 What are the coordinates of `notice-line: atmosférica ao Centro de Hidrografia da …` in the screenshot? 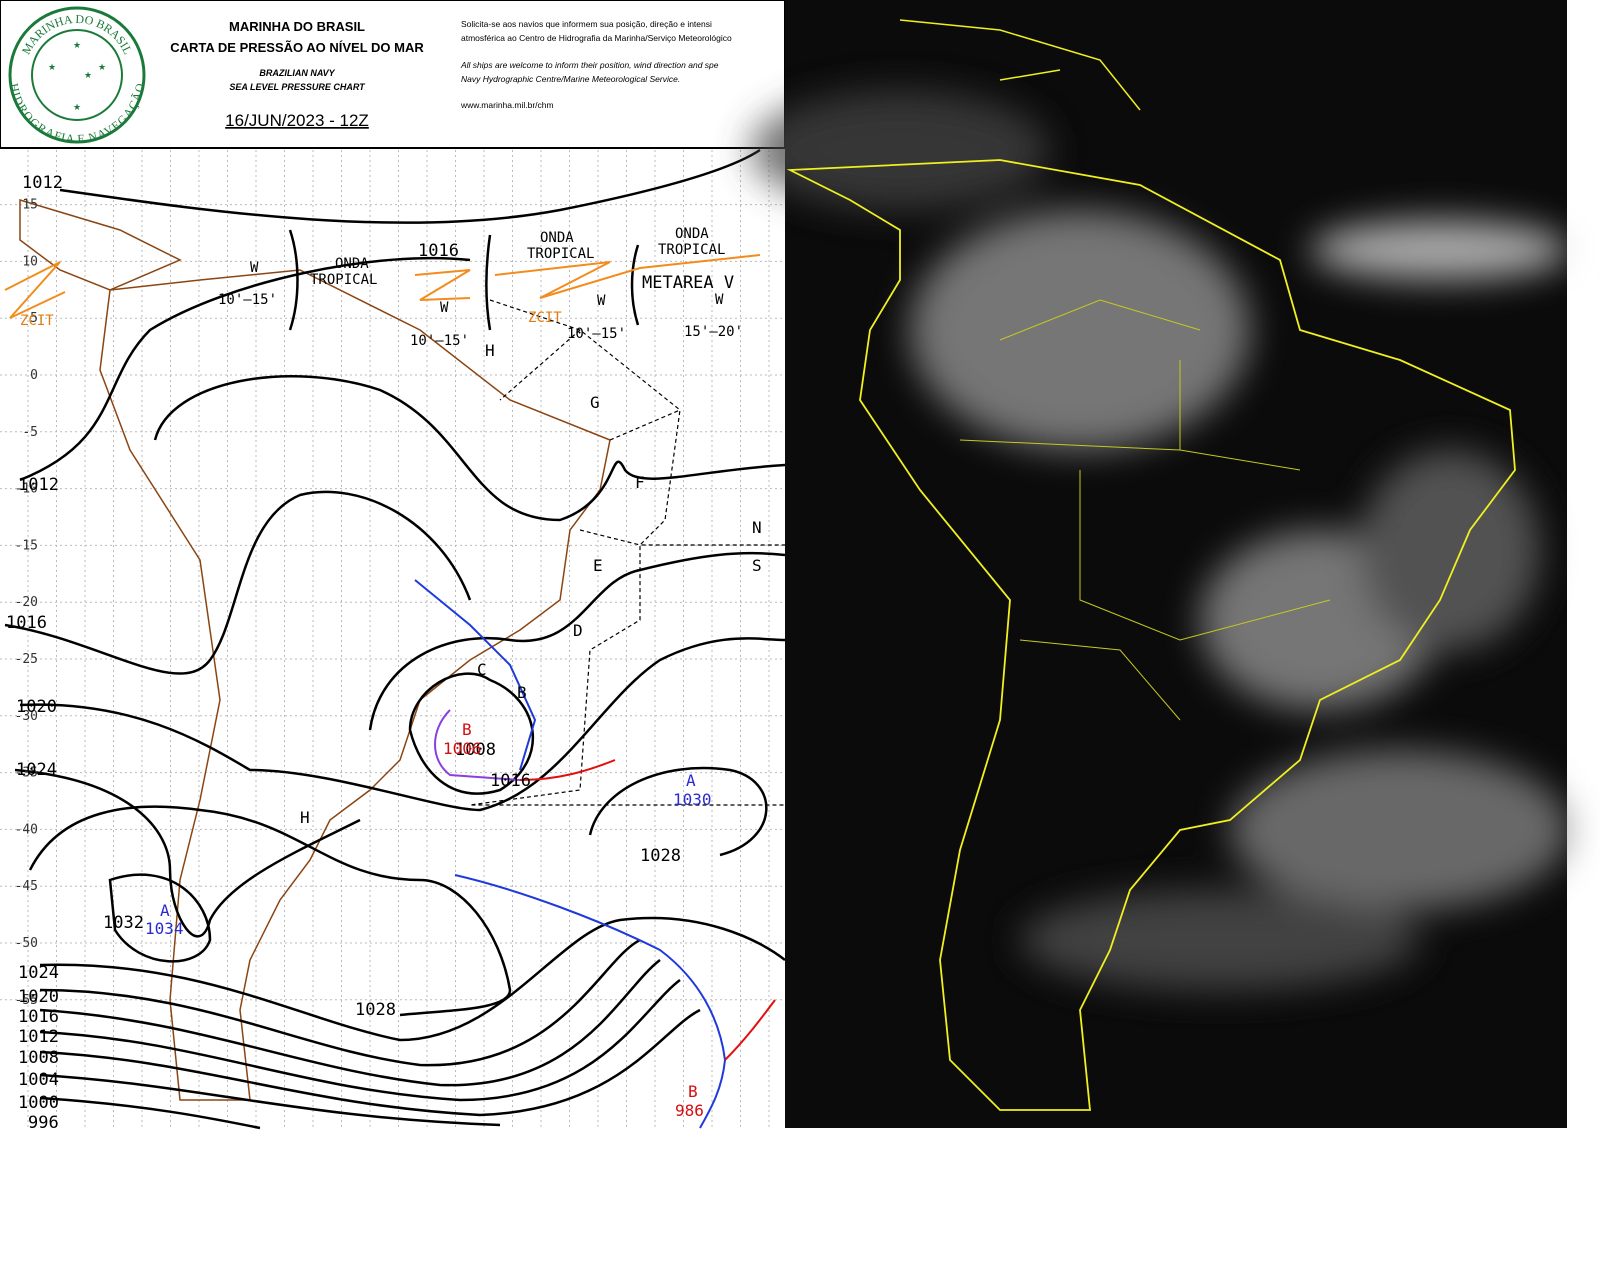 It's located at (596, 38).